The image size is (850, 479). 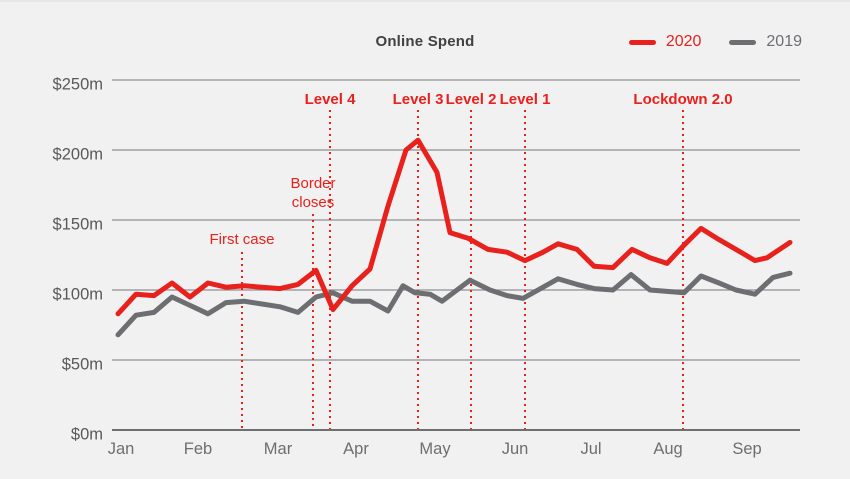 I want to click on legend-label-2019: 2019, so click(x=784, y=41).